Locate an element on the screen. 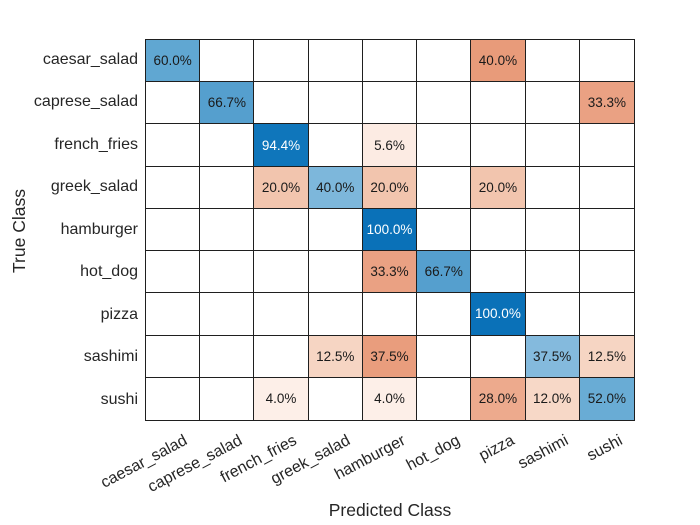 This screenshot has width=700, height=525. y-tick-label: french_fries is located at coordinates (96, 144).